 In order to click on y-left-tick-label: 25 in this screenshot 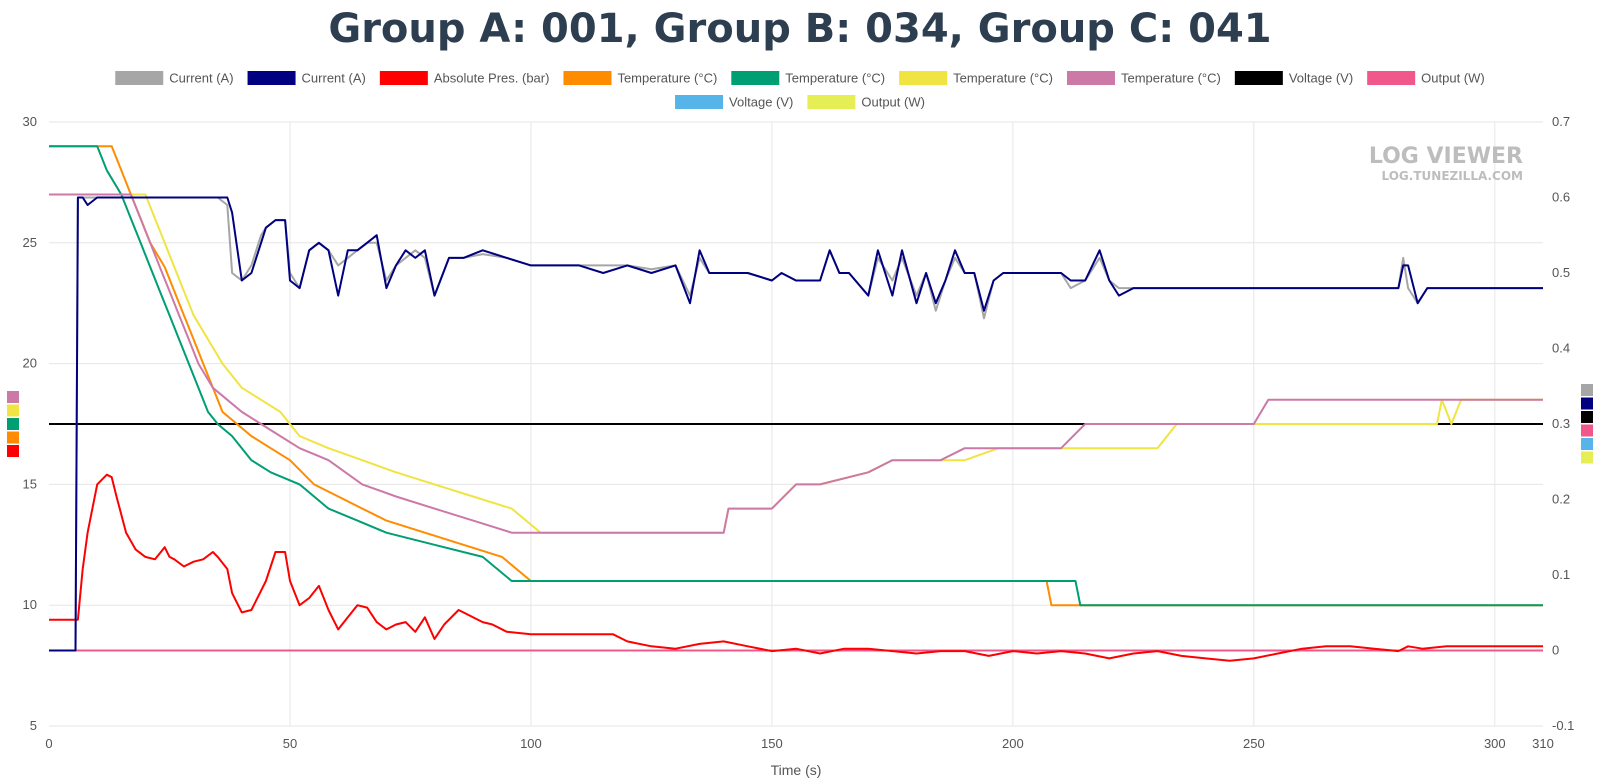, I will do `click(30, 242)`.